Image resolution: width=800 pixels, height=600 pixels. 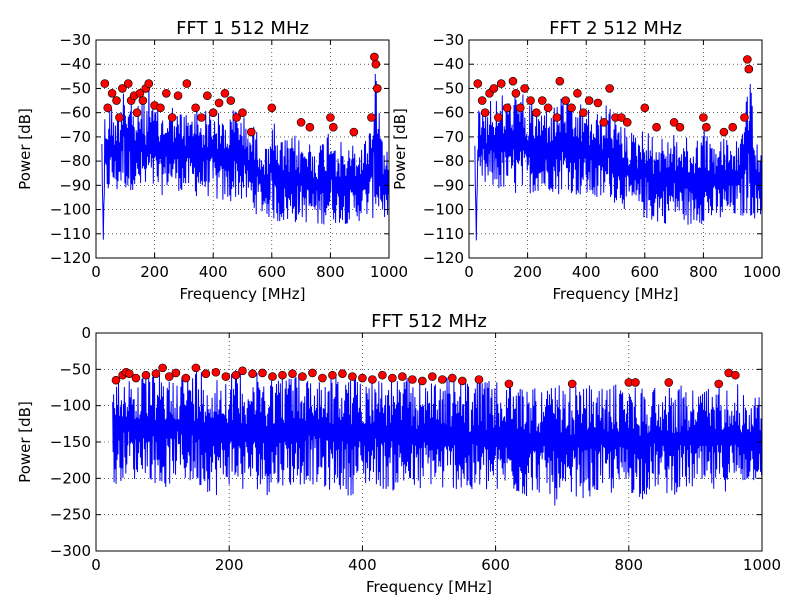 What do you see at coordinates (86, 333) in the screenshot?
I see `y-tick-label: 0` at bounding box center [86, 333].